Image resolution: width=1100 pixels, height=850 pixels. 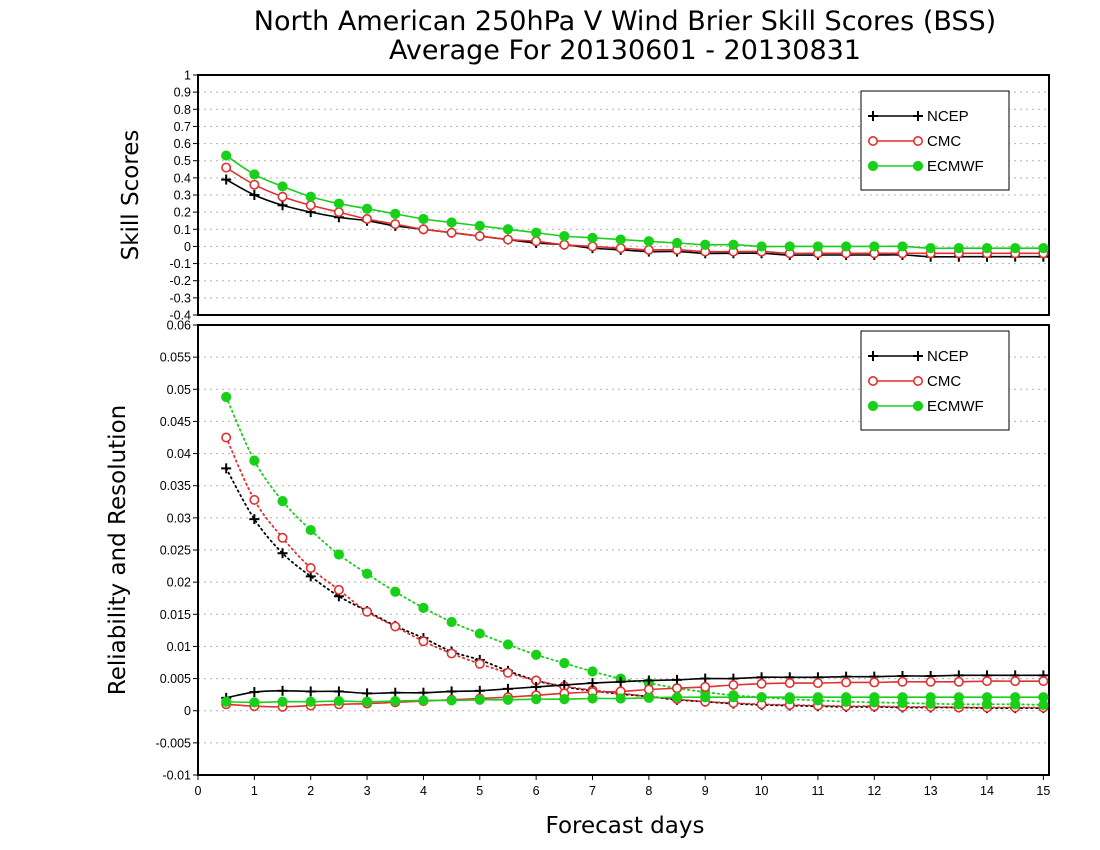 I want to click on top-y-tick-label: 0, so click(x=187, y=247).